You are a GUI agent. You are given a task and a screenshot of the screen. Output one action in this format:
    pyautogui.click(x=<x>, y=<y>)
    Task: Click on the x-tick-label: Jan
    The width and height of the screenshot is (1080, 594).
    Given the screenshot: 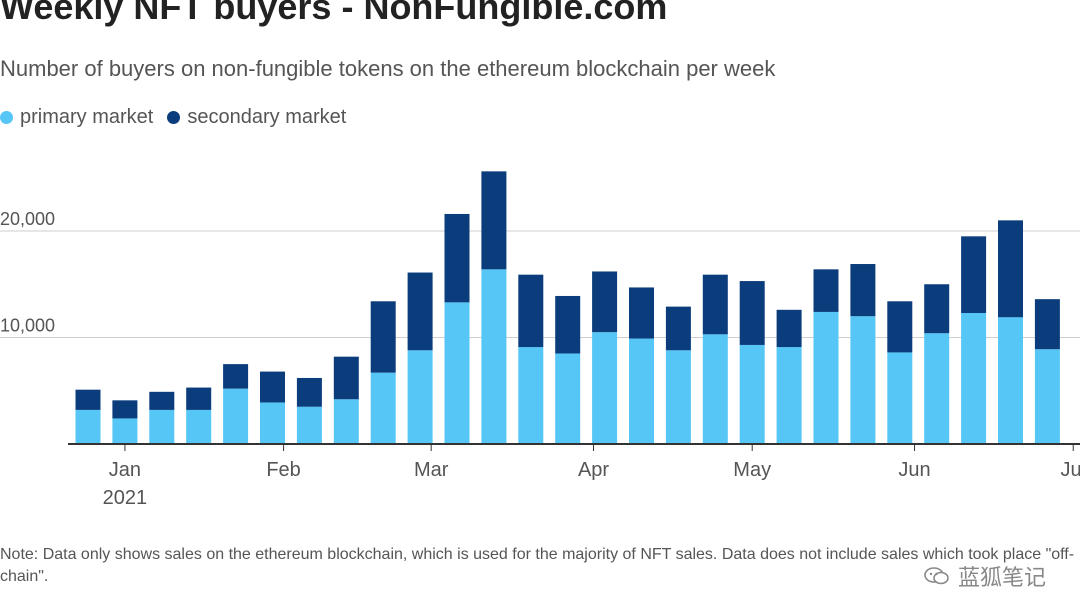 What is the action you would take?
    pyautogui.click(x=125, y=470)
    